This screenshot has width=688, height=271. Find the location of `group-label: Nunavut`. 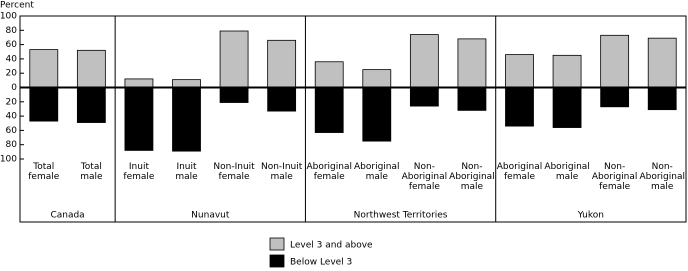

group-label: Nunavut is located at coordinates (210, 216).